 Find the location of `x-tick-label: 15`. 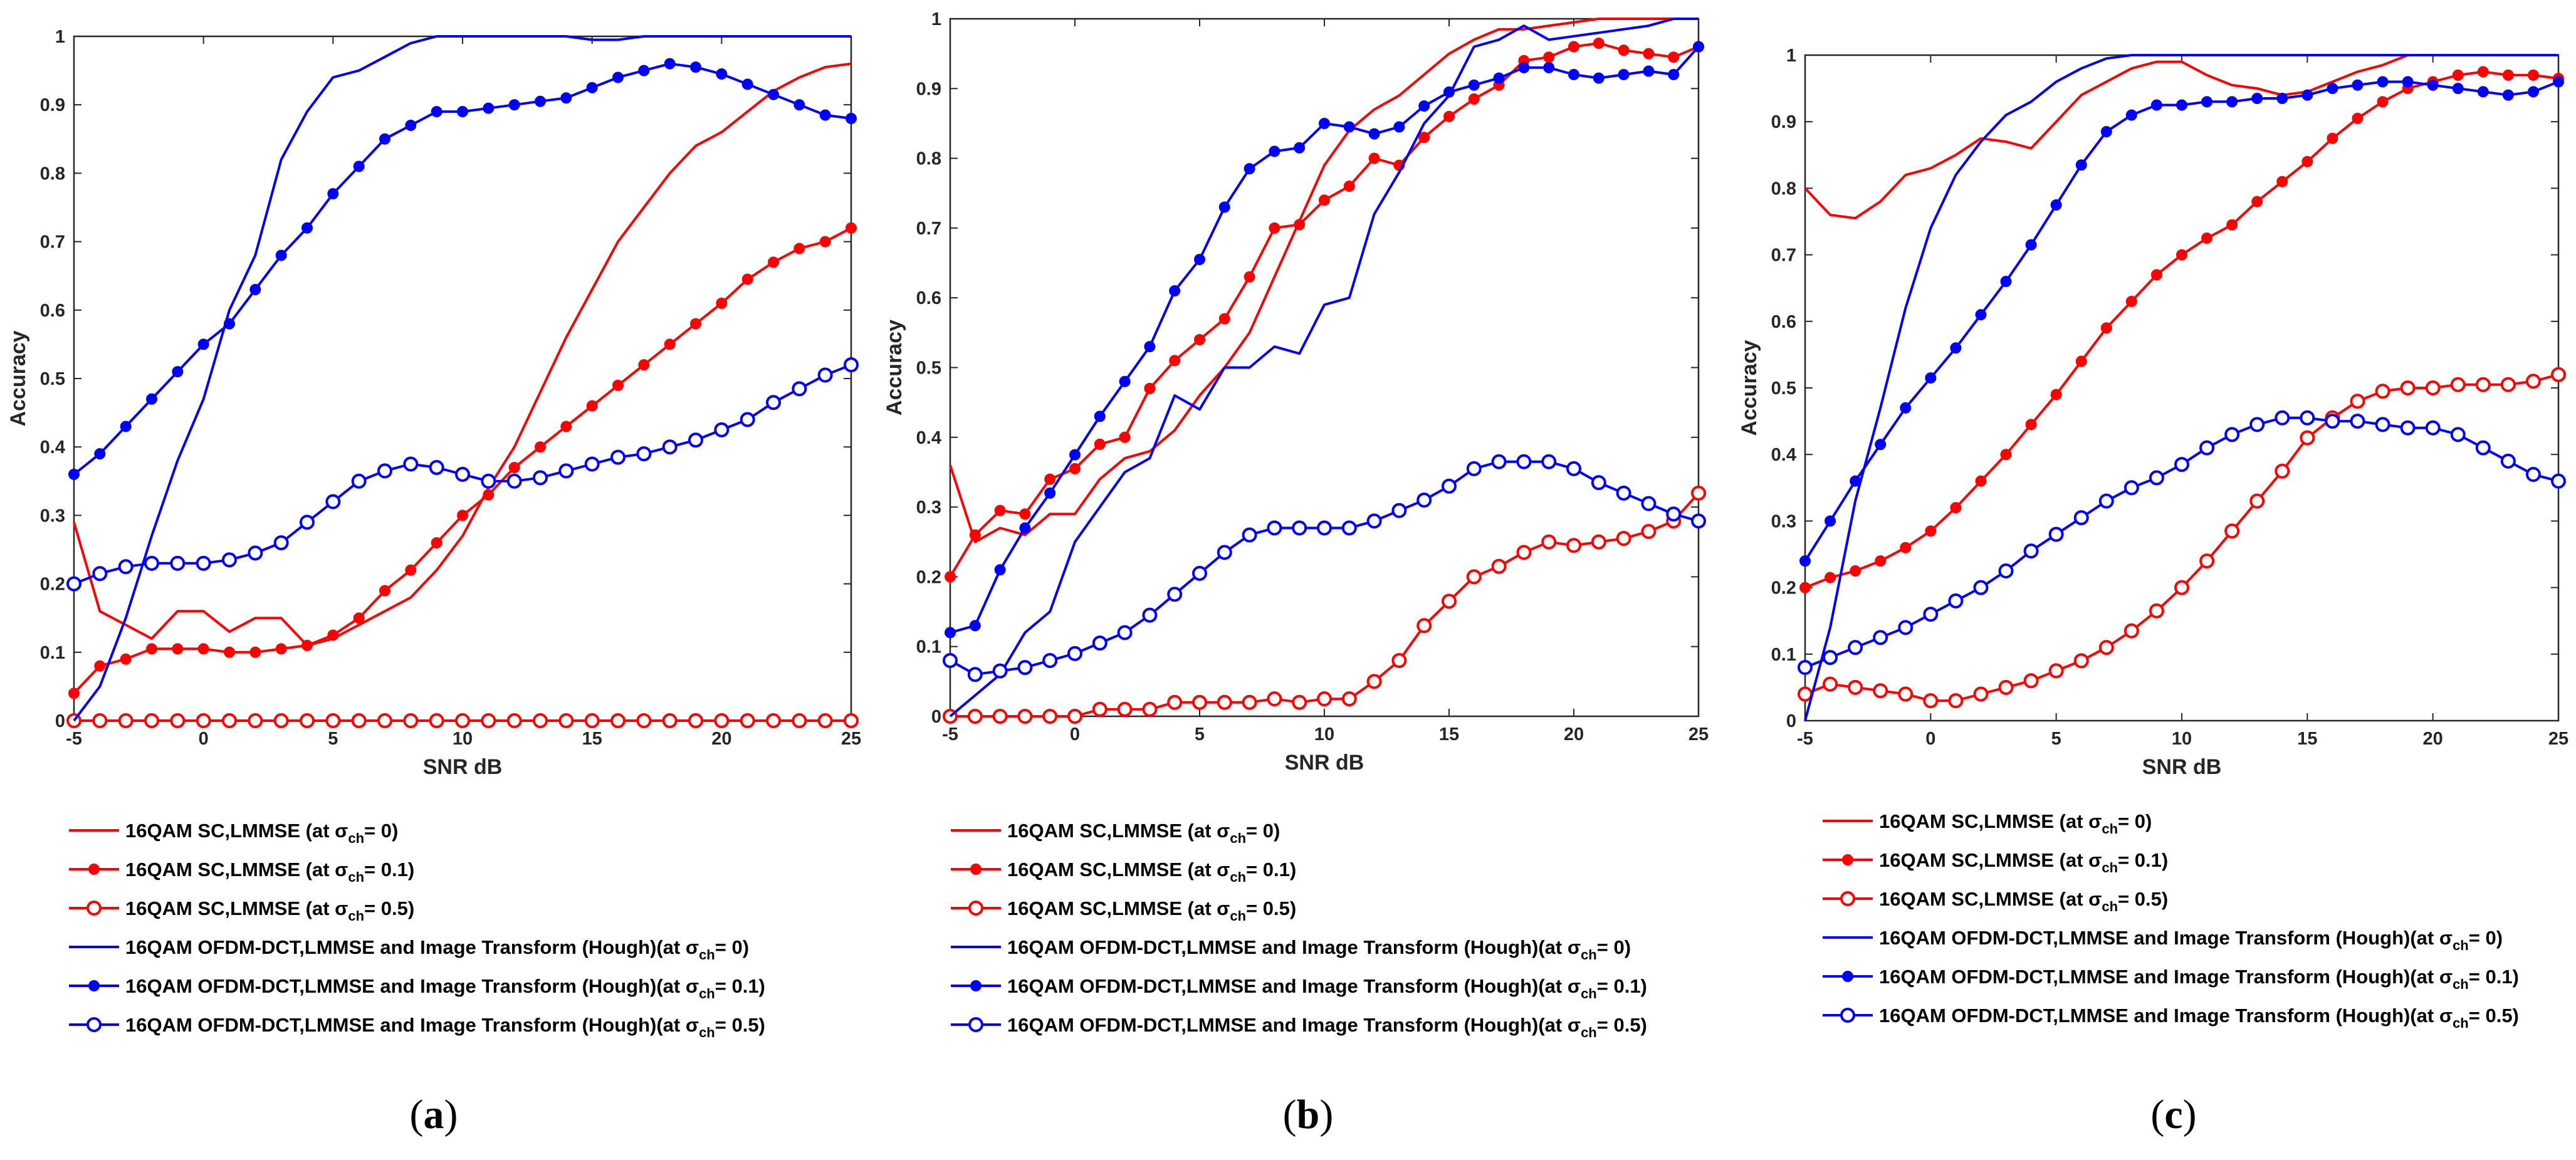

x-tick-label: 15 is located at coordinates (2307, 739).